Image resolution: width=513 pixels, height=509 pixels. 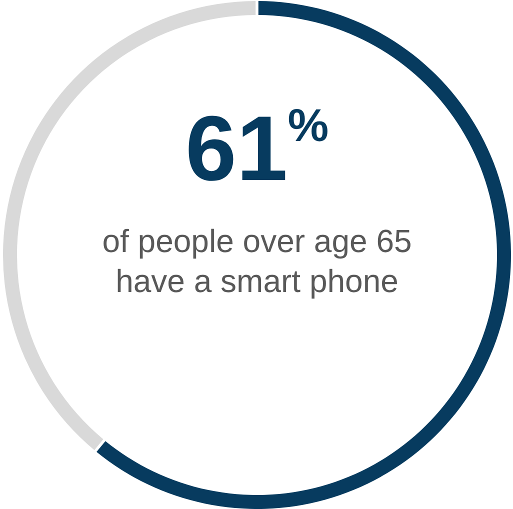 What do you see at coordinates (257, 261) in the screenshot?
I see `text: of people over age 65 have a smart phone` at bounding box center [257, 261].